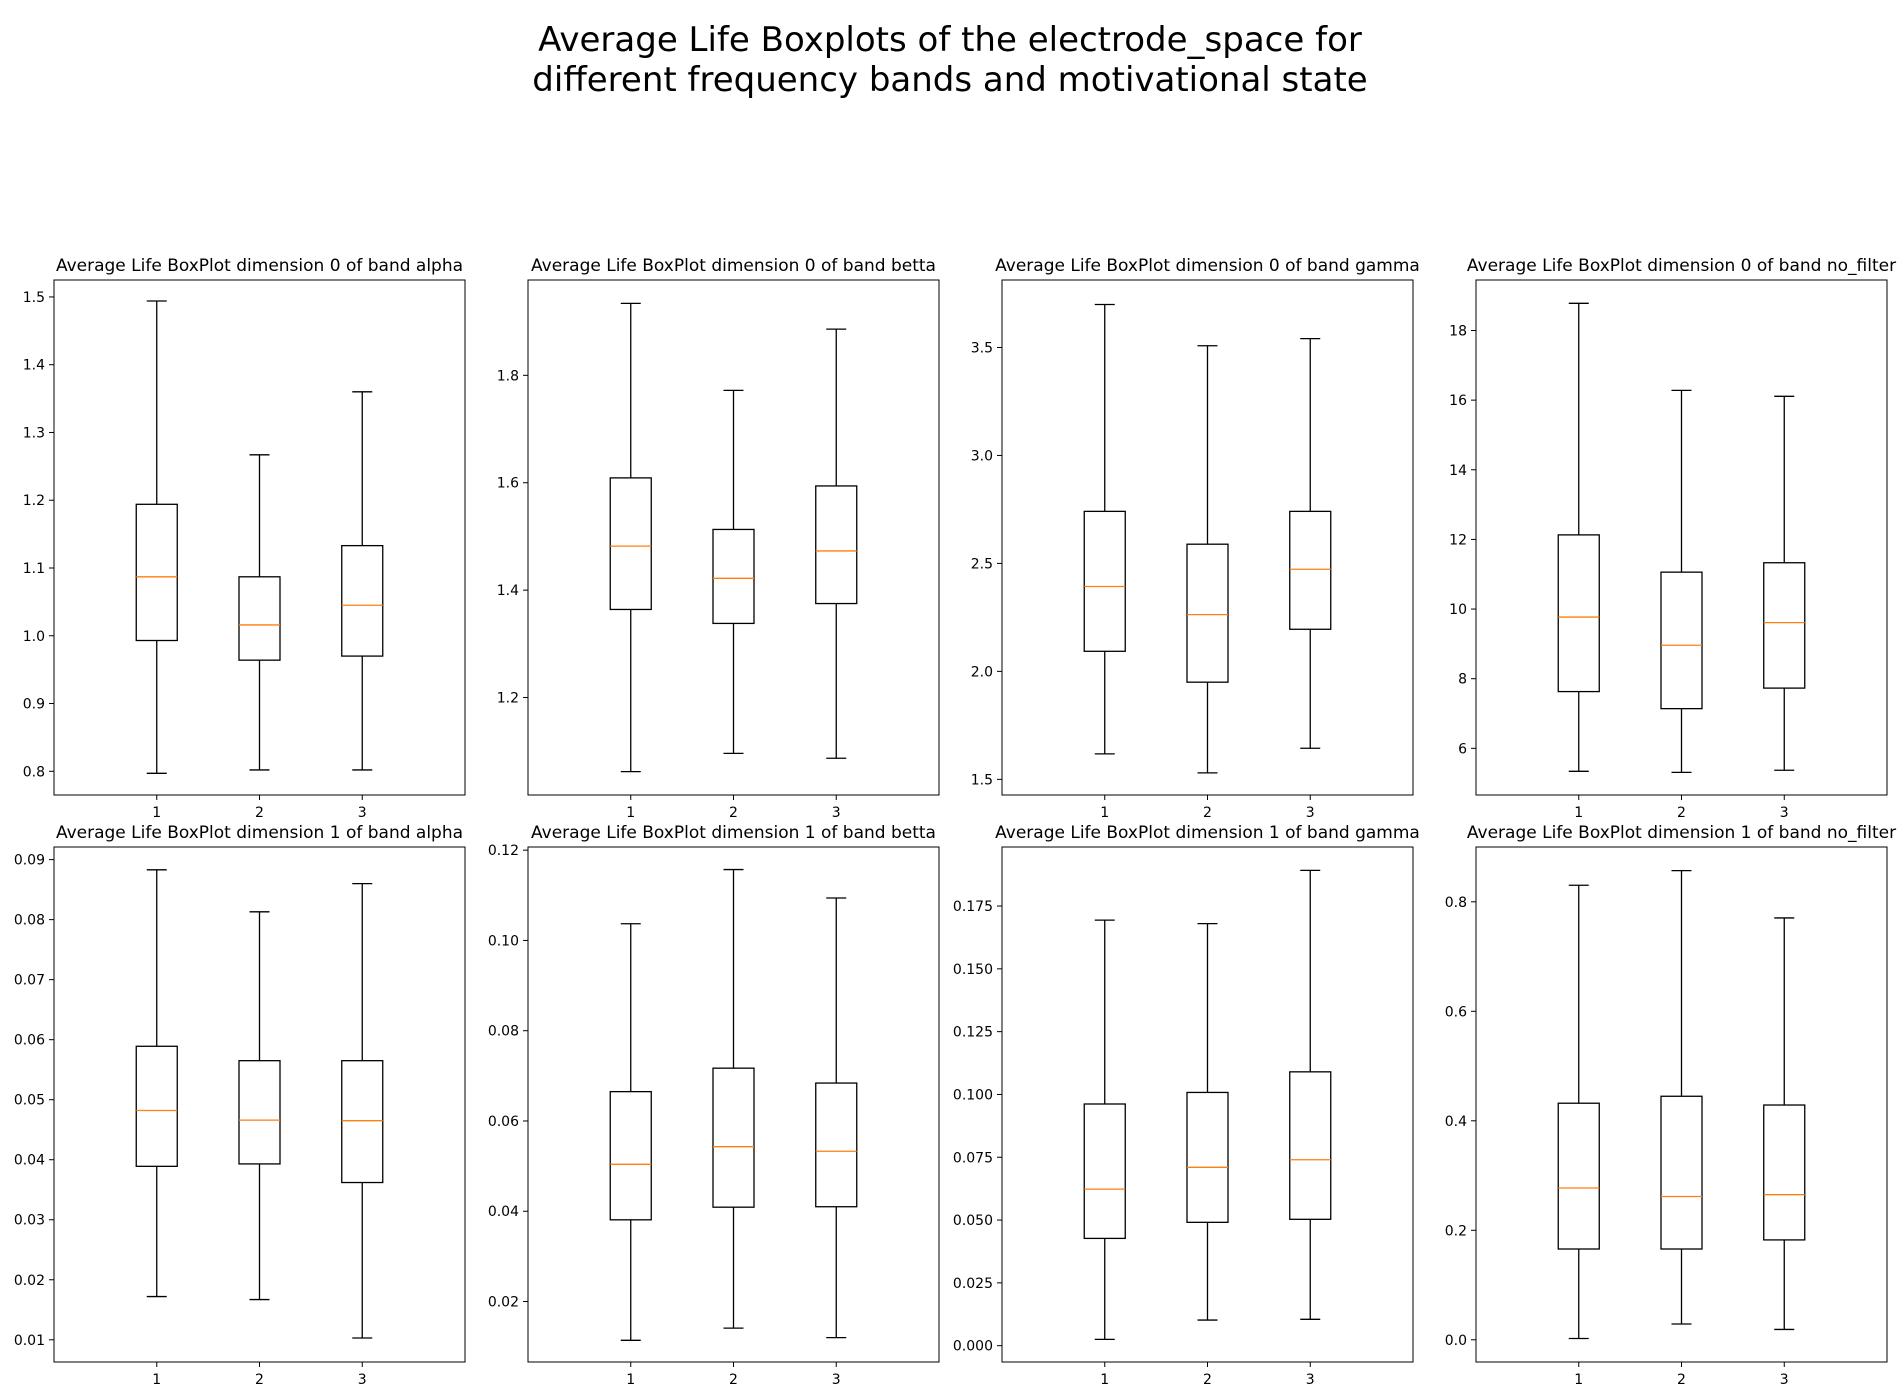 The image size is (1900, 1400). I want to click on y-tick-label: 0.4, so click(1456, 1122).